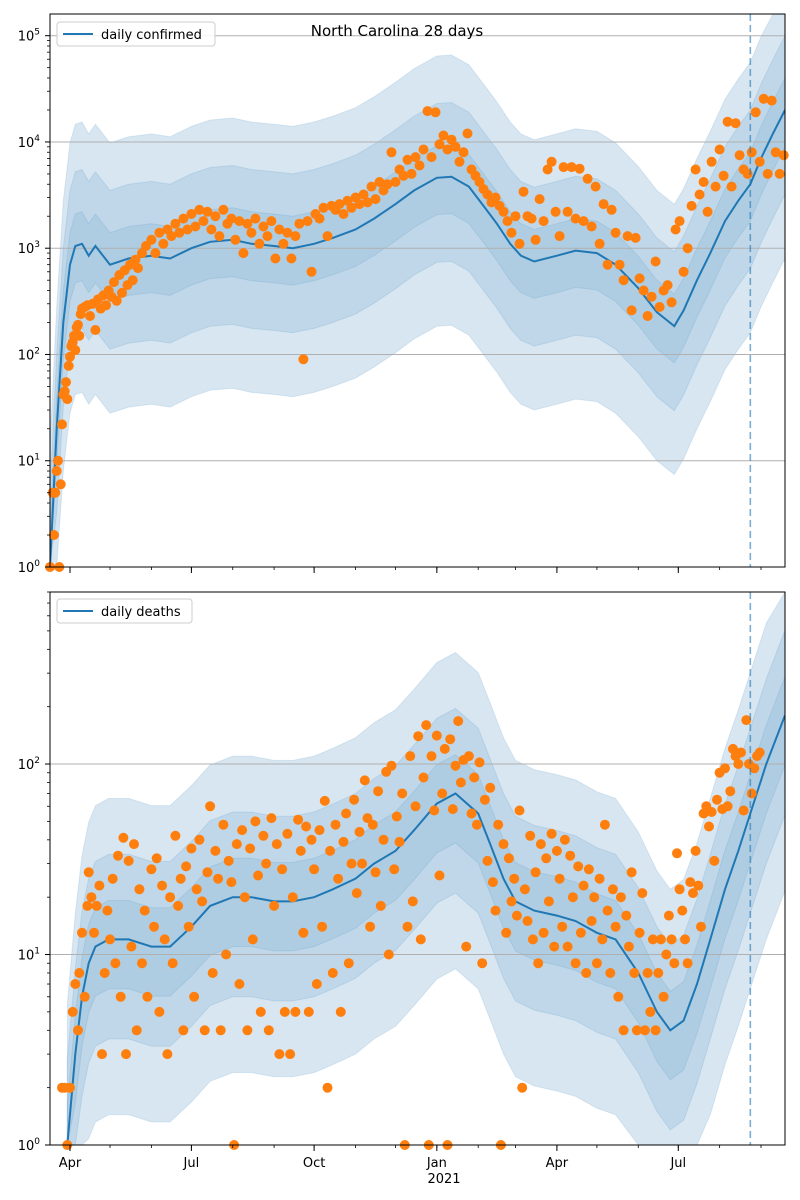 This screenshot has width=800, height=1200. I want to click on y-tick-label: 10¹, so click(29, 955).